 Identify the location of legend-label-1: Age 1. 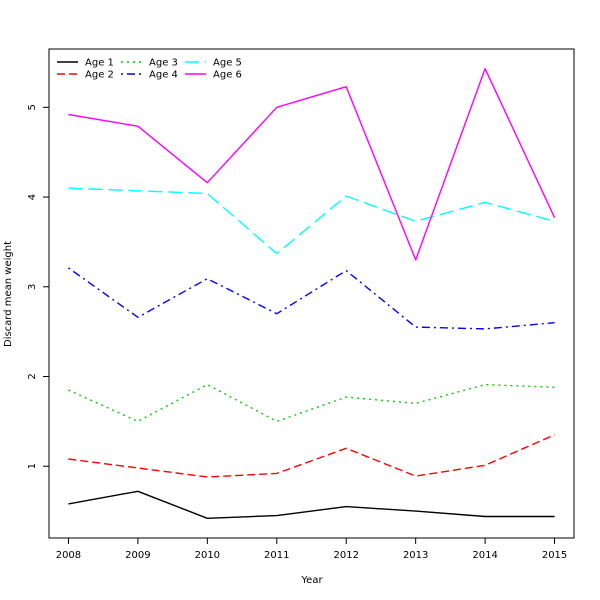
(99, 63).